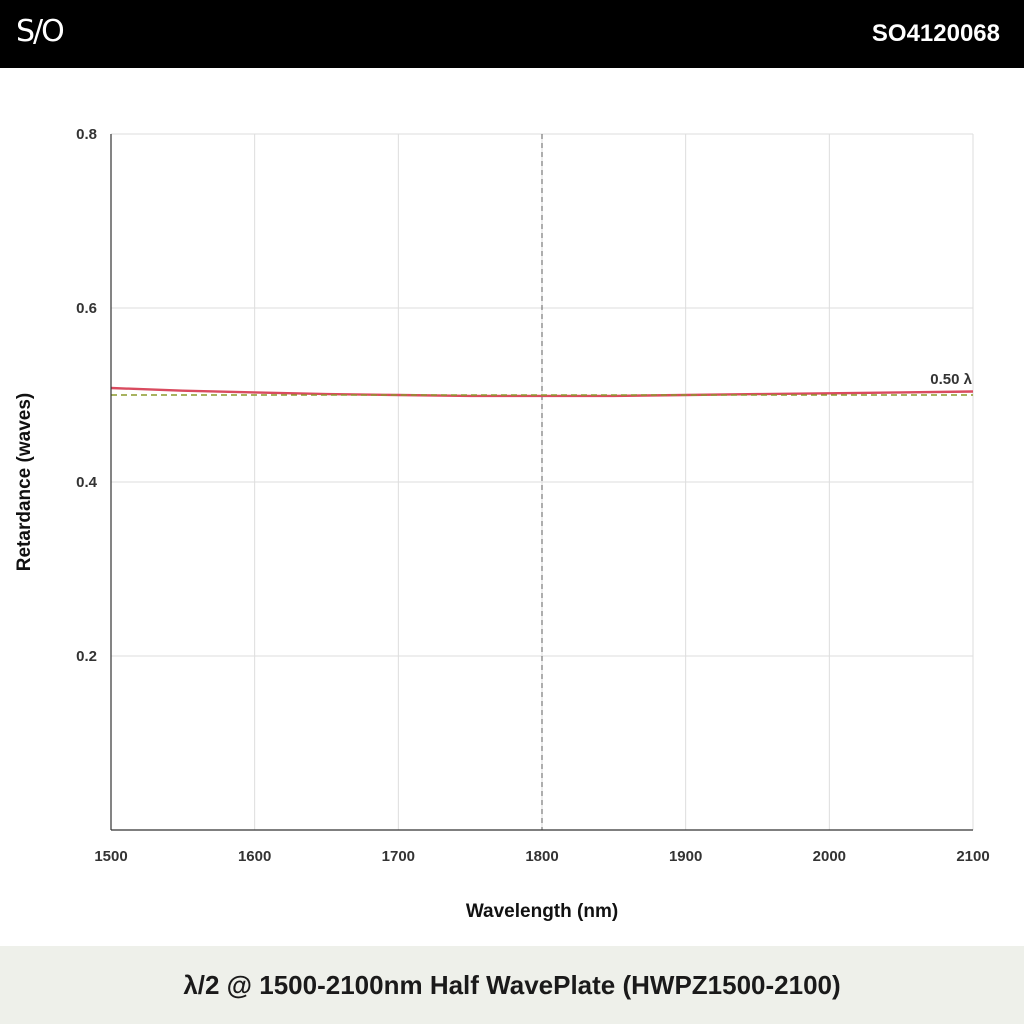  I want to click on company-logo: S/O, so click(40, 31).